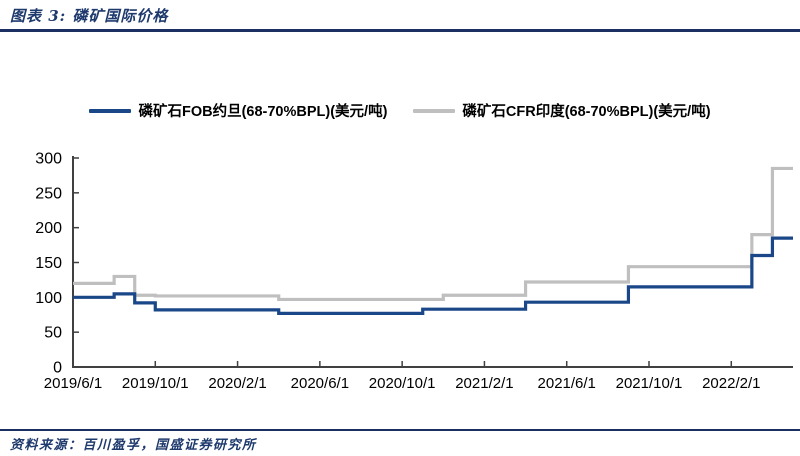  Describe the element at coordinates (89, 16) in the screenshot. I see `figure-title: 图表 3: 磷矿国际价格` at that location.